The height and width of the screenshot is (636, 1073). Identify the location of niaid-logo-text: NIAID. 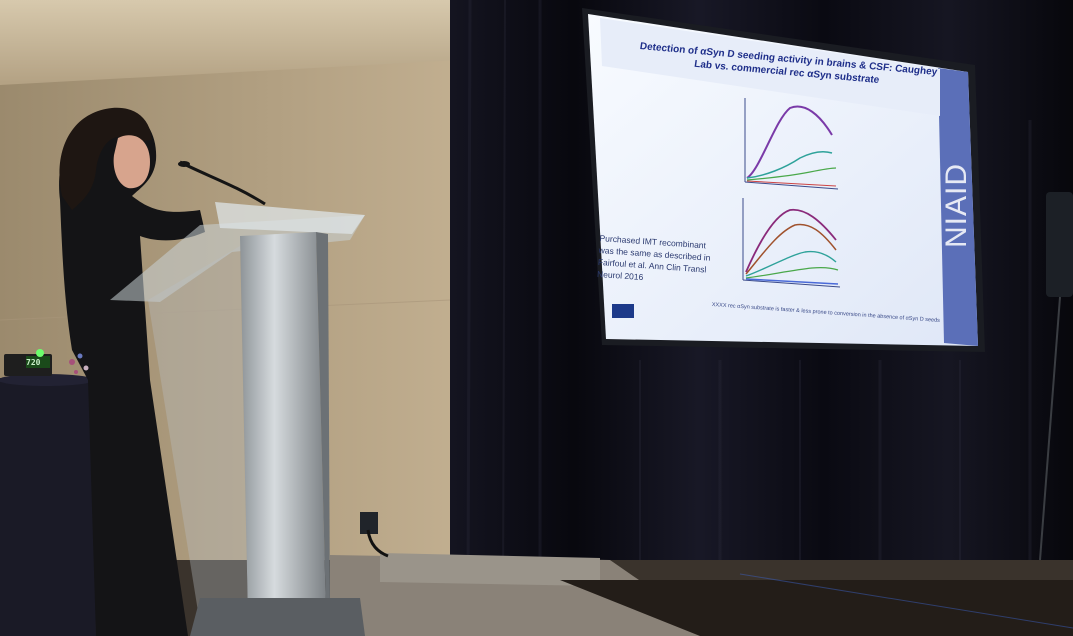
(956, 205).